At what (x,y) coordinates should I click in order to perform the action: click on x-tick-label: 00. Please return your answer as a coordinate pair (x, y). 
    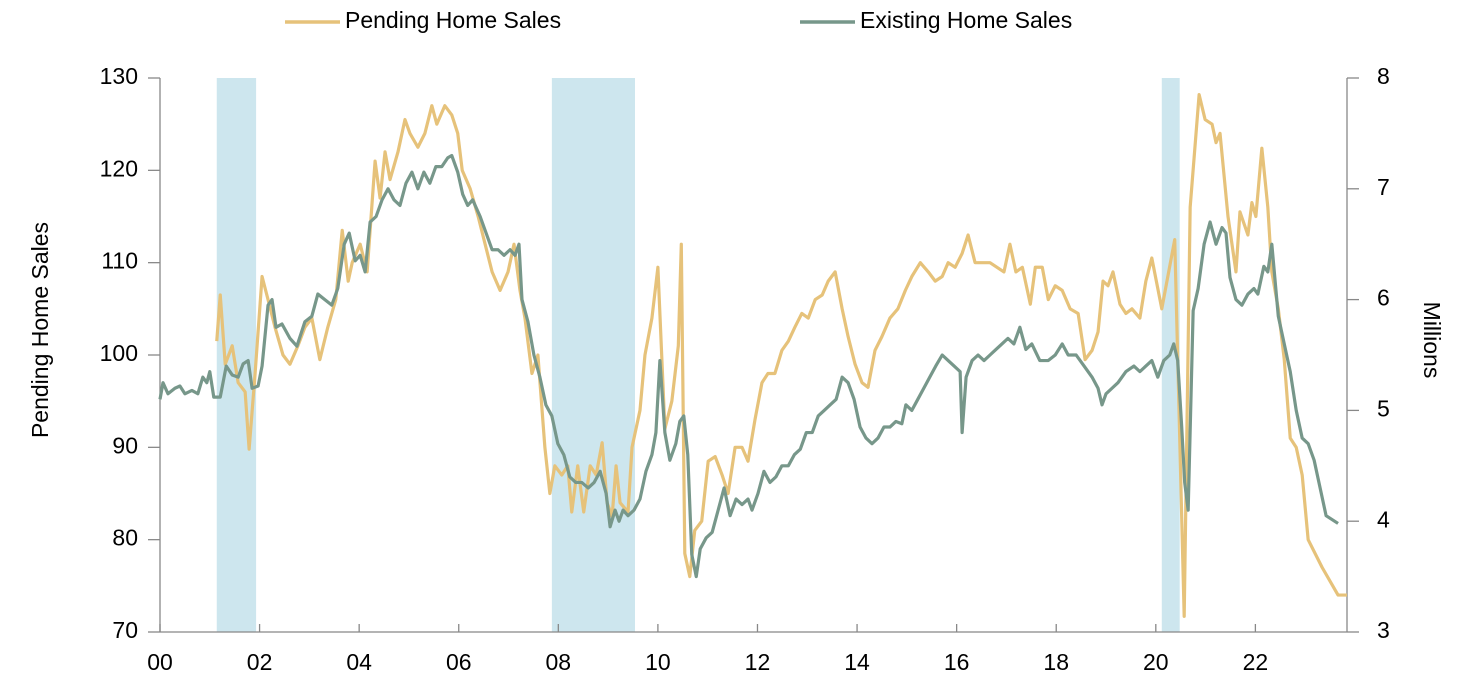
    Looking at the image, I should click on (160, 662).